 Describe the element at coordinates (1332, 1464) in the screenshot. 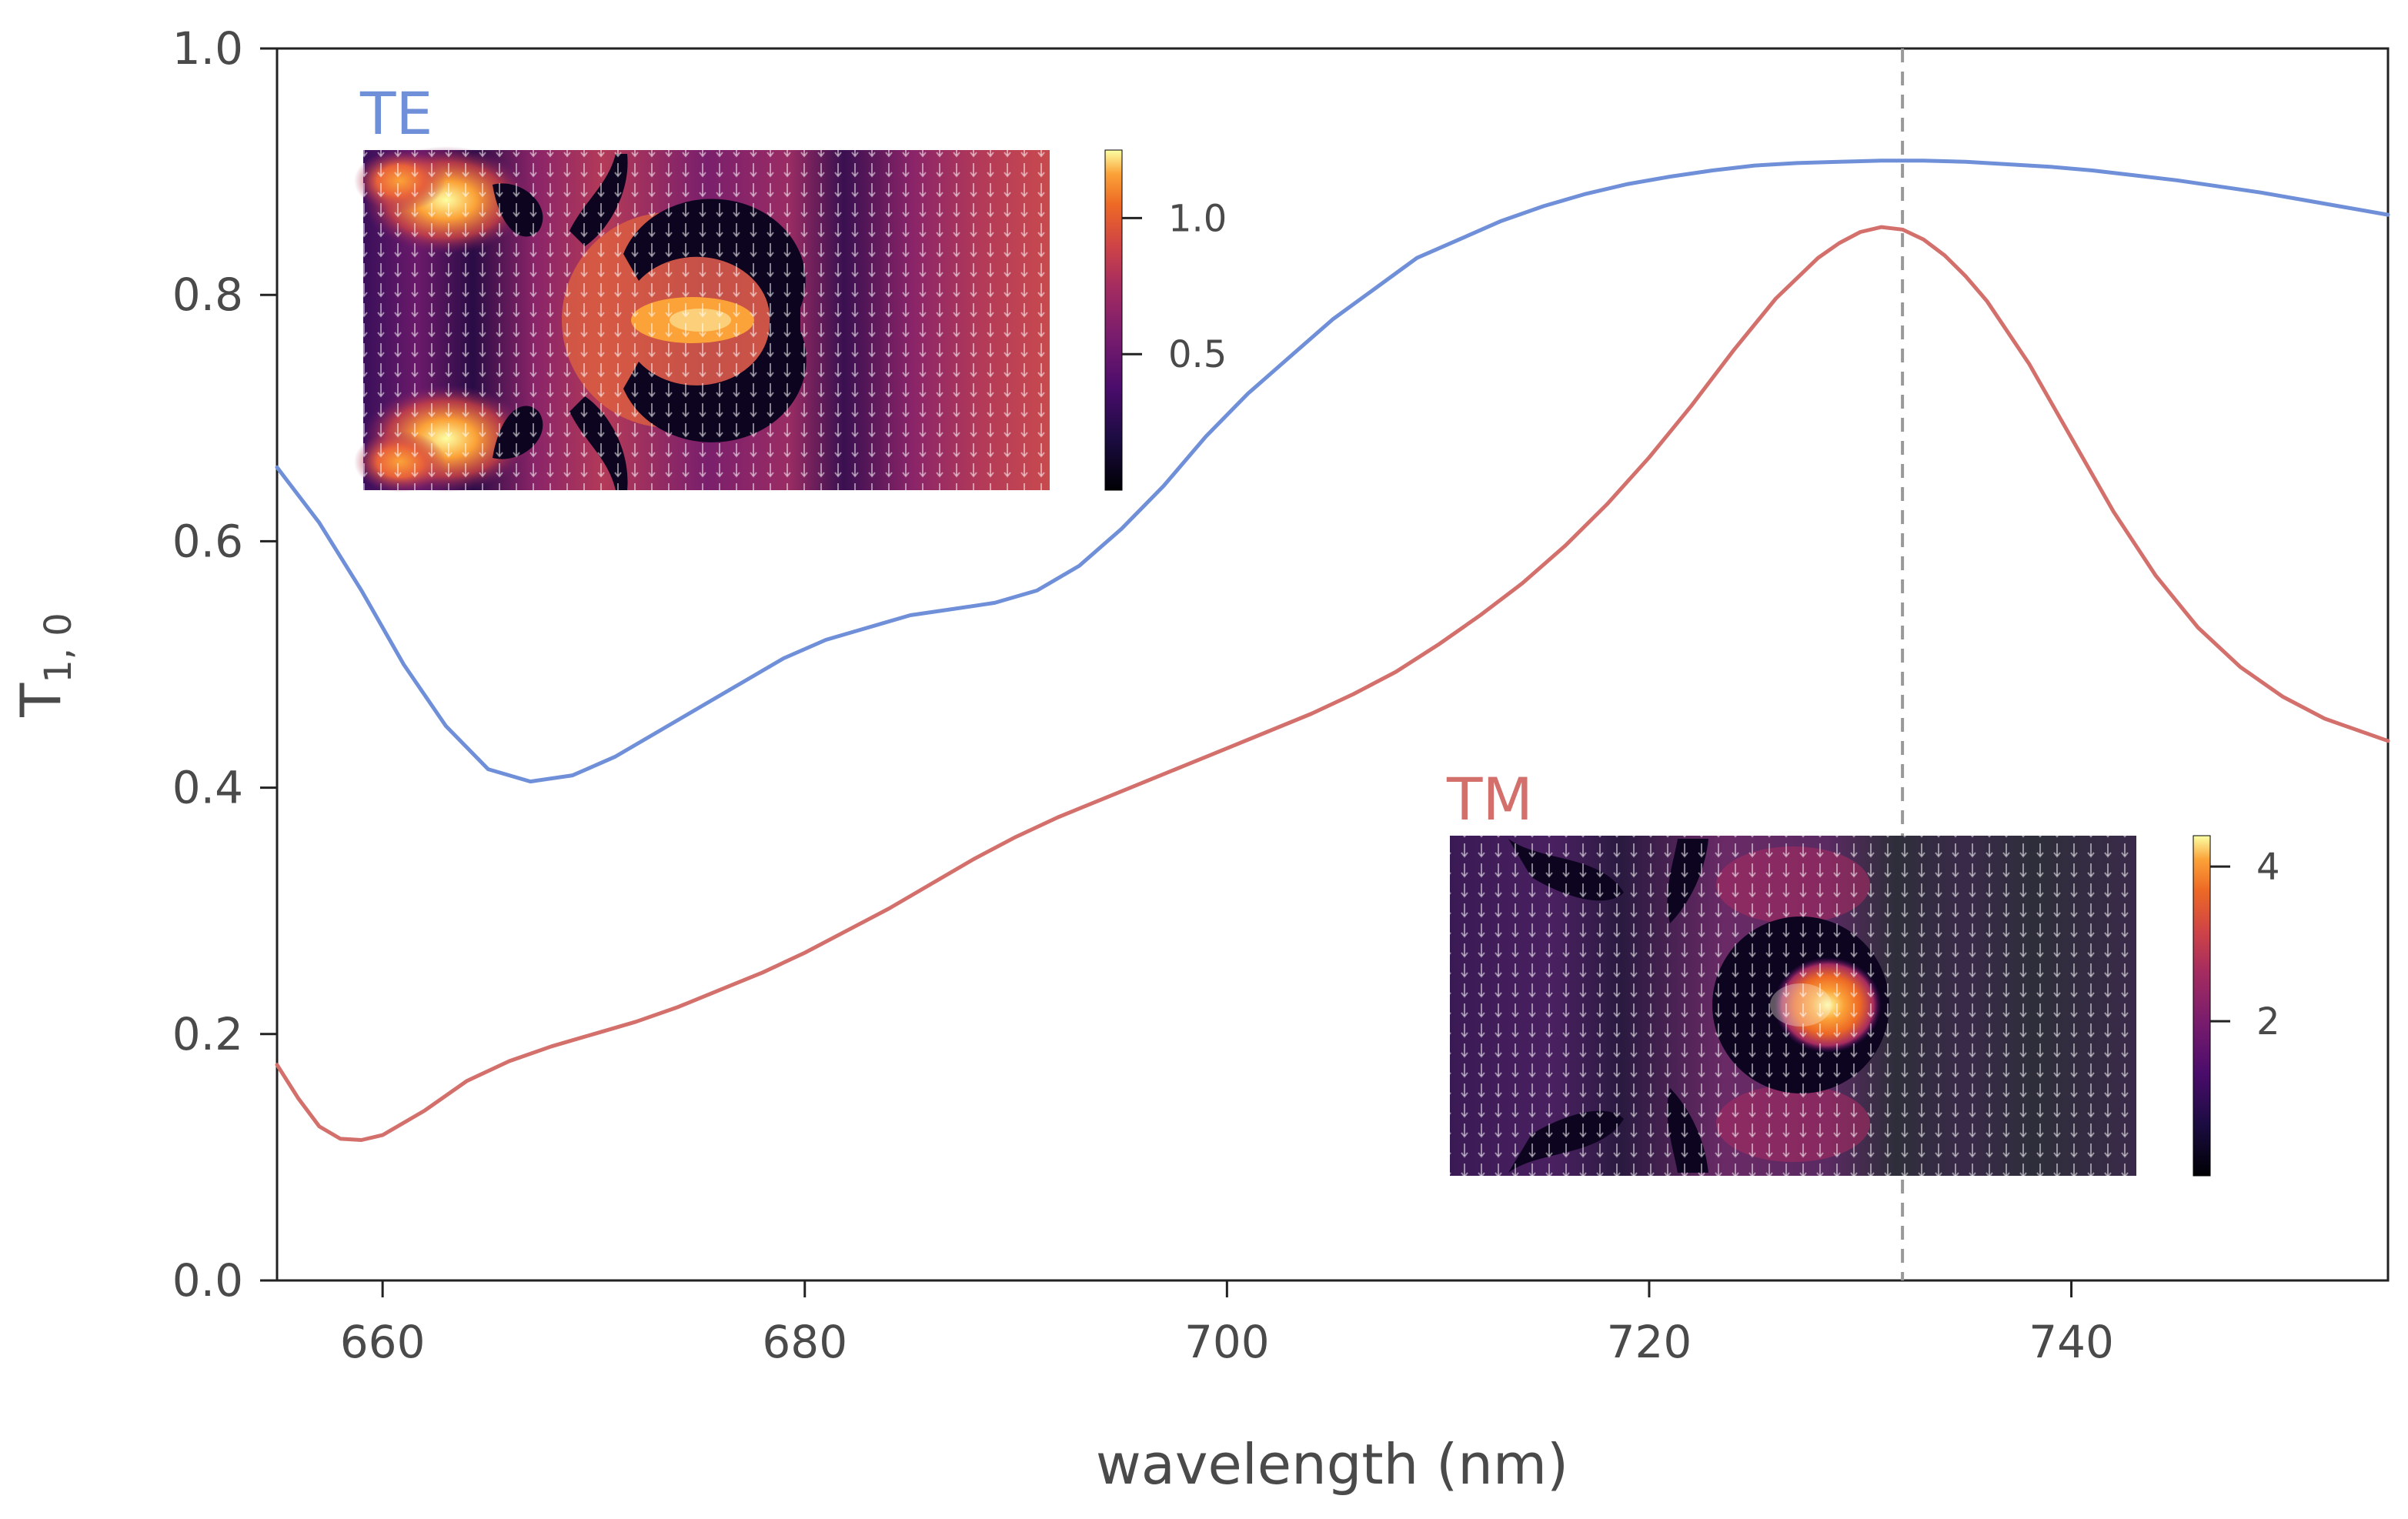

I see `x-axis-label: wavelength (nm)` at that location.